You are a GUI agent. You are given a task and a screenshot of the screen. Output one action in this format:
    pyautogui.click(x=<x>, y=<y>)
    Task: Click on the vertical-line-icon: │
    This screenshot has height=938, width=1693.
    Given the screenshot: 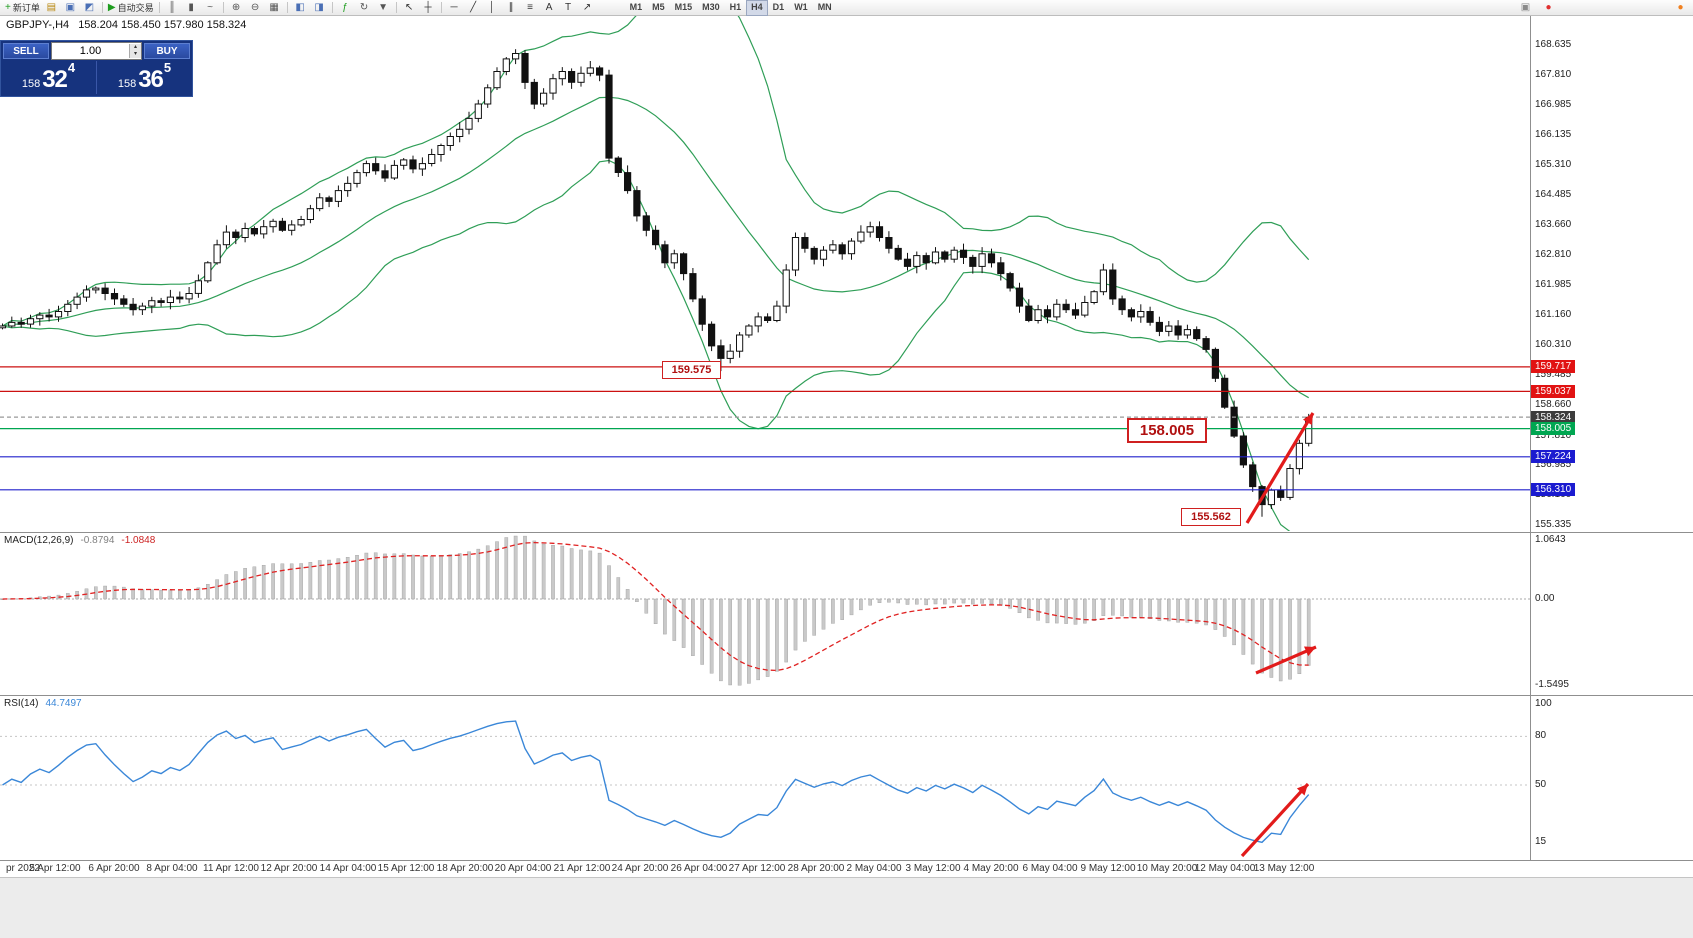 What is the action you would take?
    pyautogui.click(x=492, y=7)
    